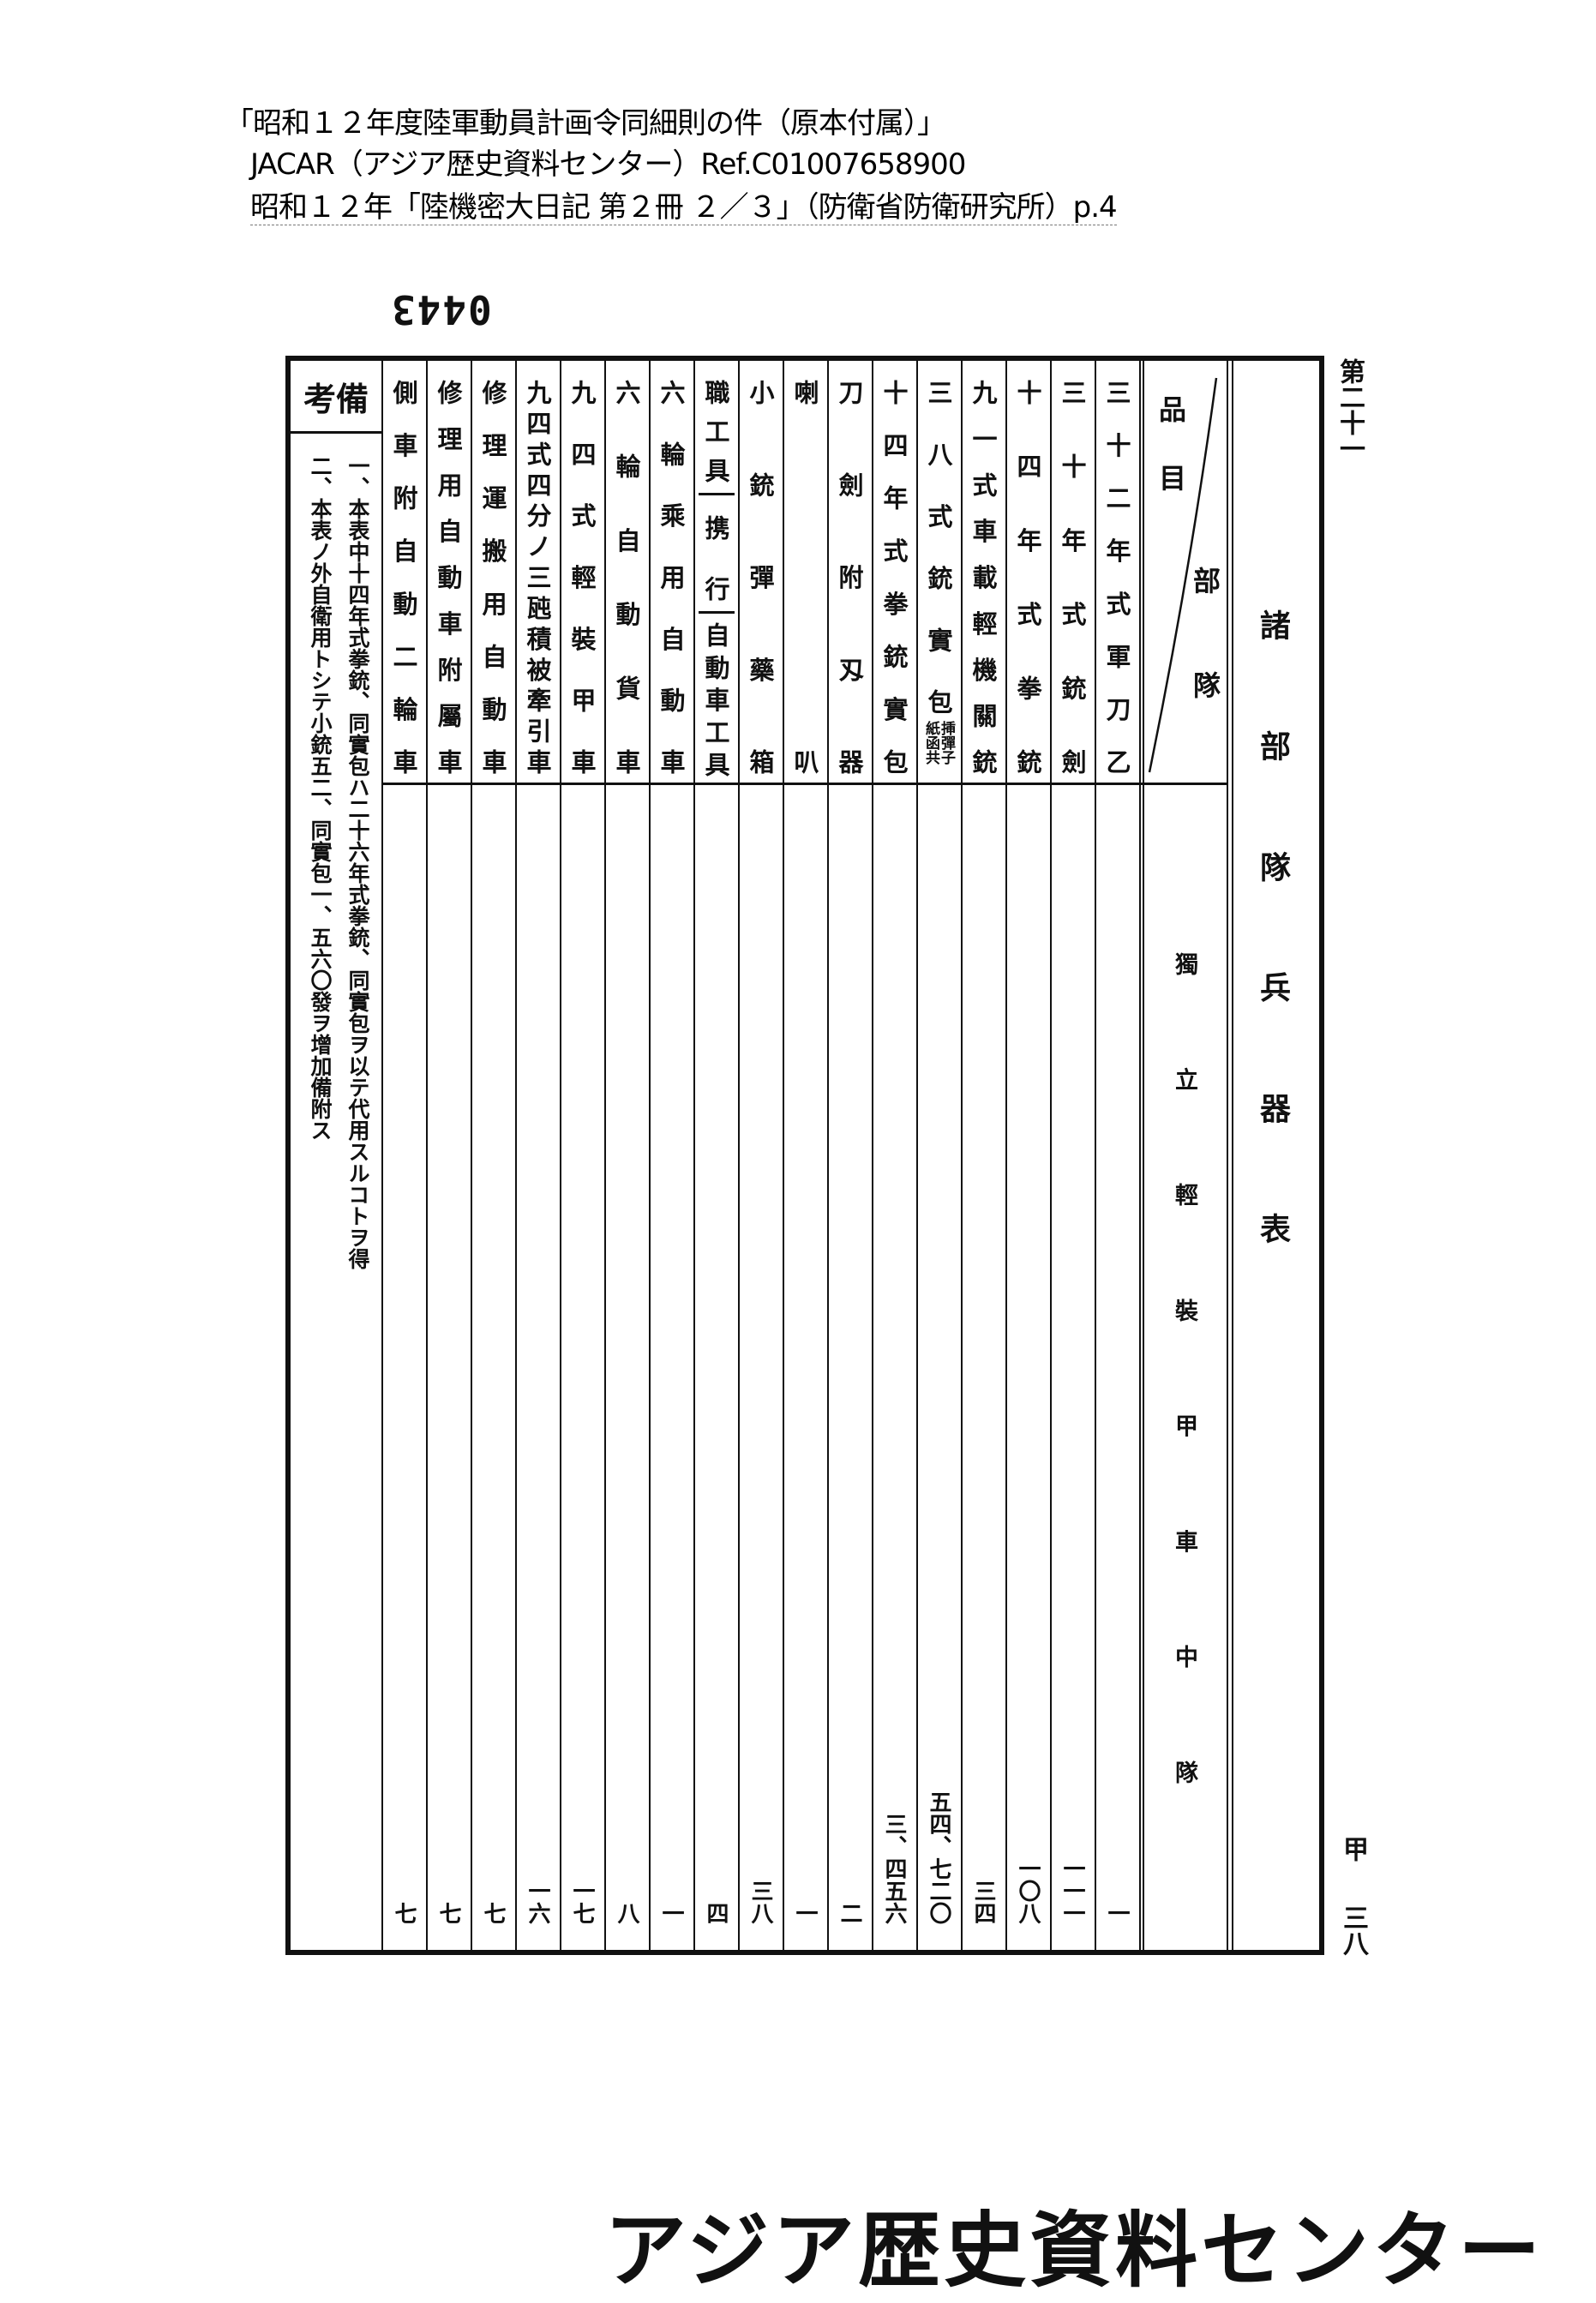 This screenshot has width=1596, height=2303. What do you see at coordinates (1184, 1368) in the screenshot?
I see `unit-name: 獨立輕裝甲車中隊` at bounding box center [1184, 1368].